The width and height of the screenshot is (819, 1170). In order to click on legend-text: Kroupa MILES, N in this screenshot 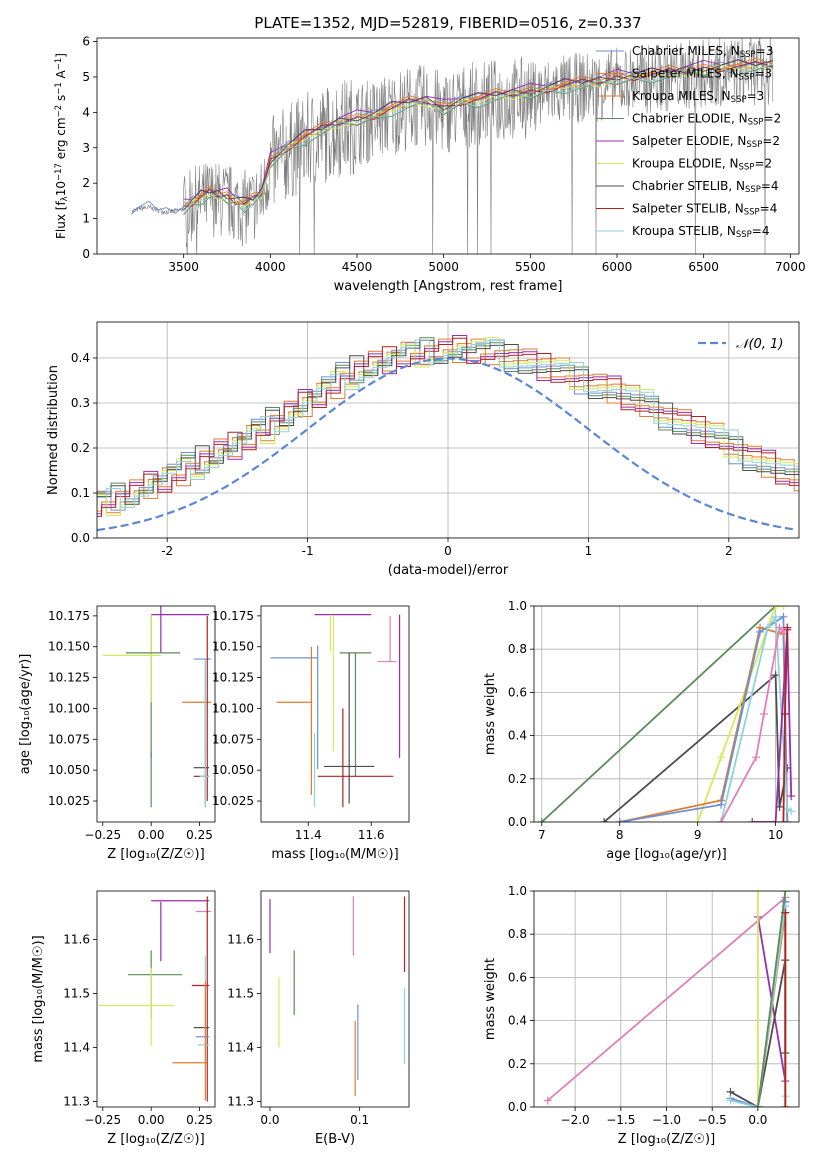, I will do `click(681, 96)`.